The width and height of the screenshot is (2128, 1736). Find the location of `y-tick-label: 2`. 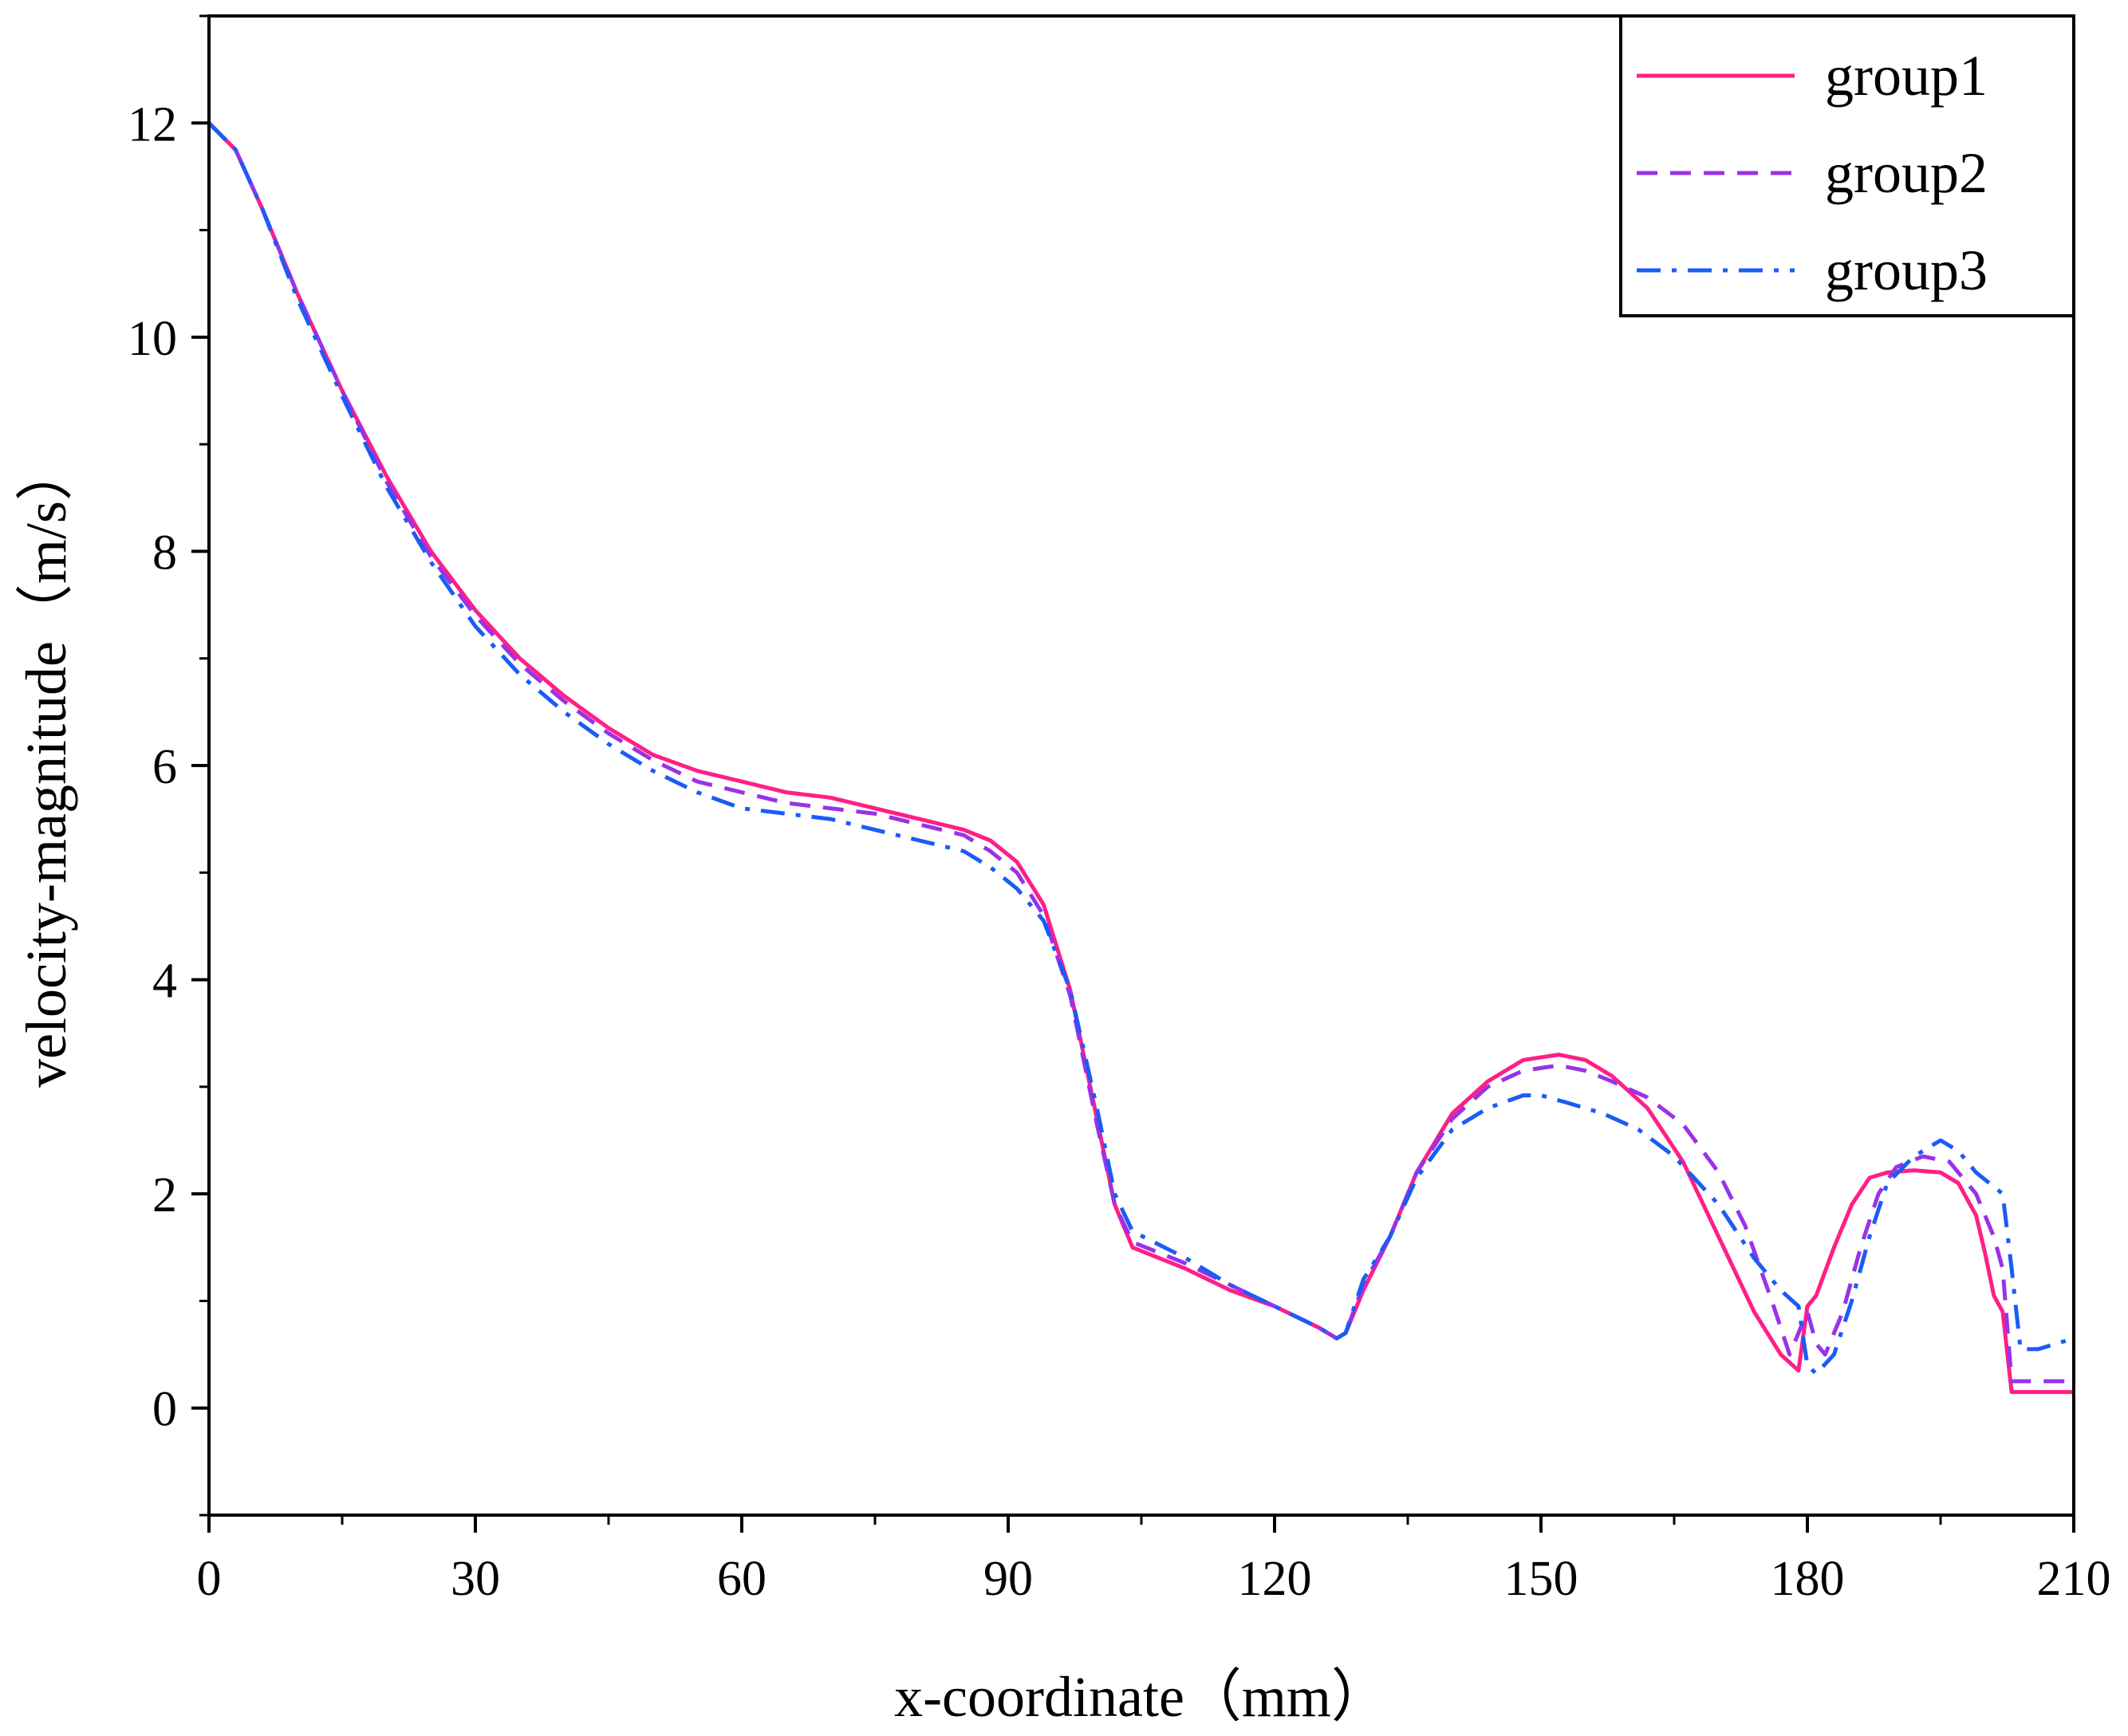

y-tick-label: 2 is located at coordinates (164, 1195).